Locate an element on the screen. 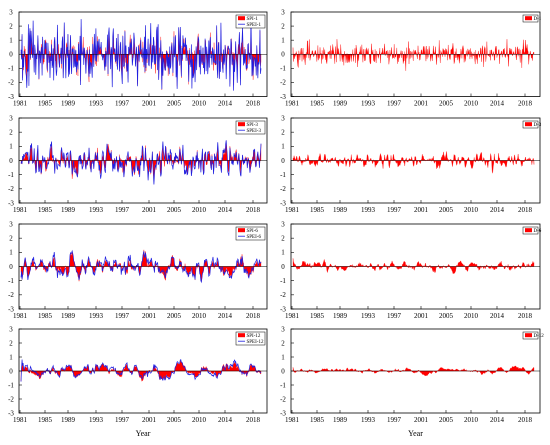  legend-label: D-12 is located at coordinates (539, 336).